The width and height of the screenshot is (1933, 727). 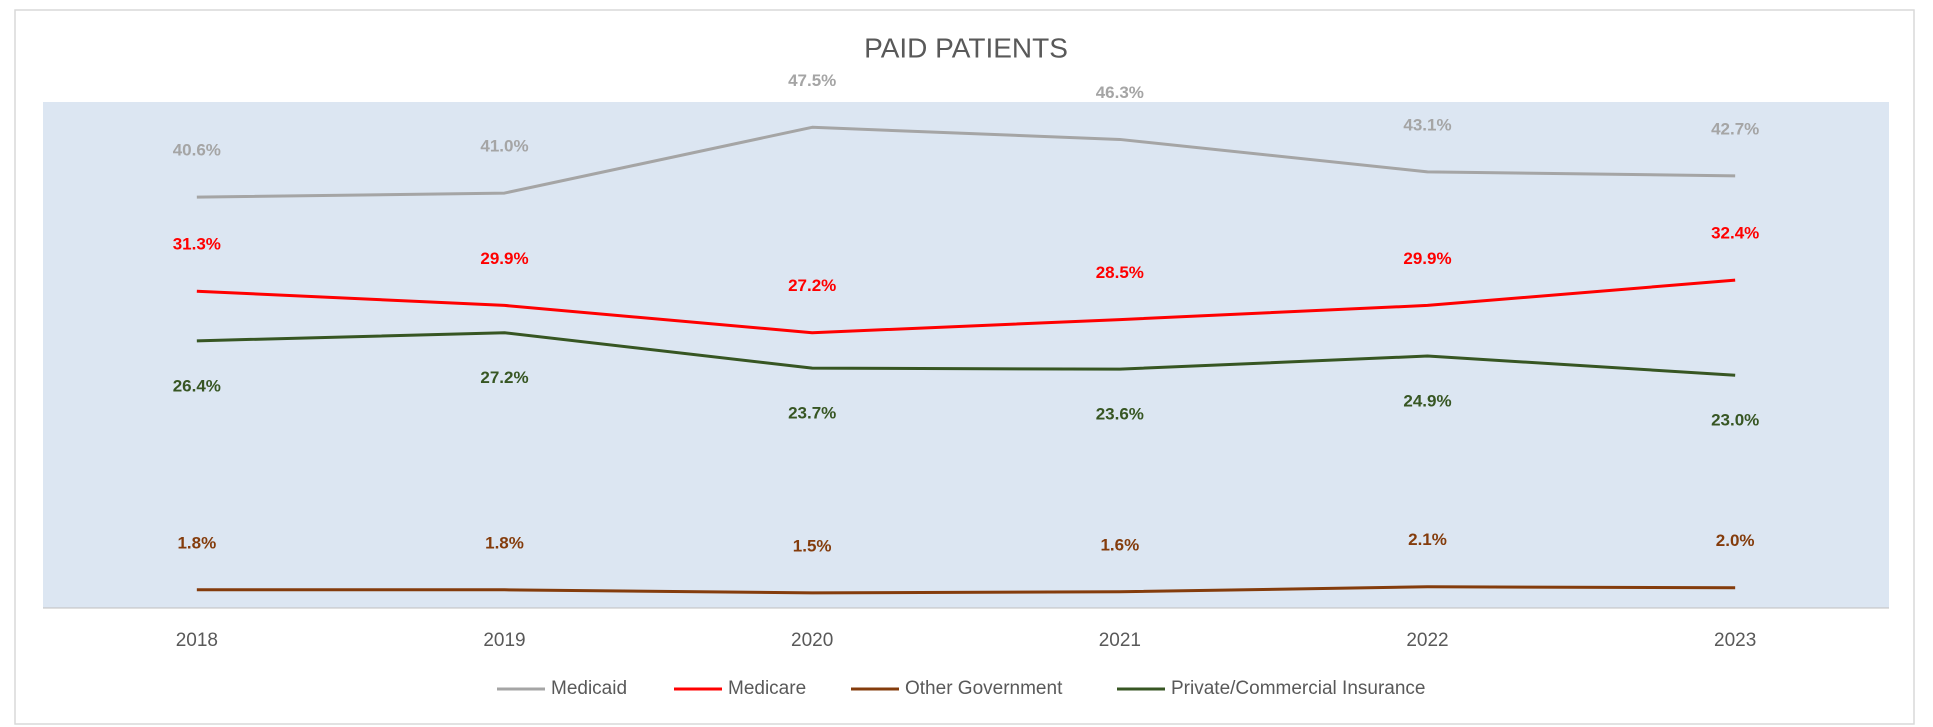 I want to click on data-label: 32.4%, so click(x=1735, y=233).